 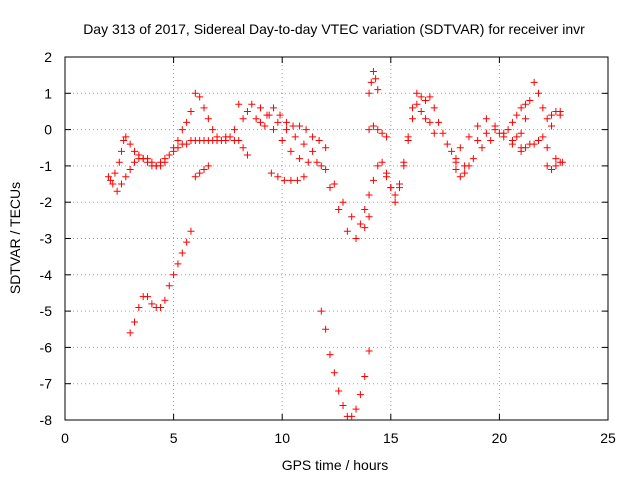 I want to click on y-tick-label: -2, so click(x=46, y=202).